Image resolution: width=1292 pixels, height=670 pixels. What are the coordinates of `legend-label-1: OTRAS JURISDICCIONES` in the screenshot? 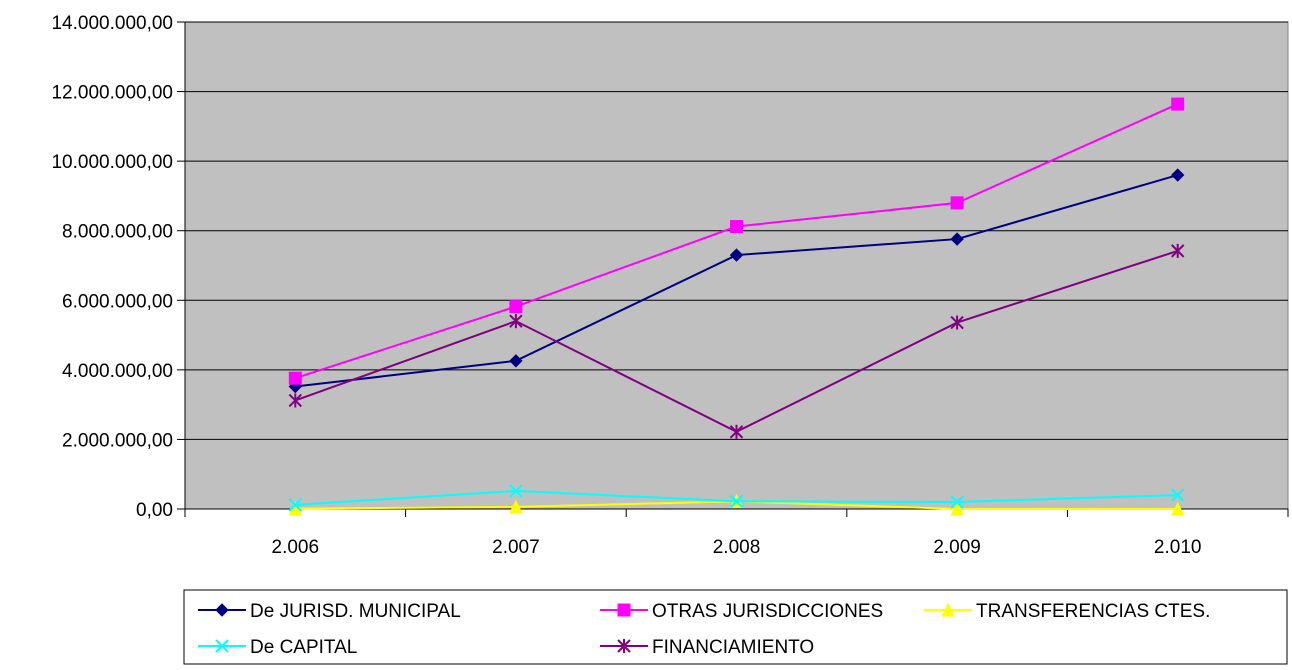 It's located at (767, 611).